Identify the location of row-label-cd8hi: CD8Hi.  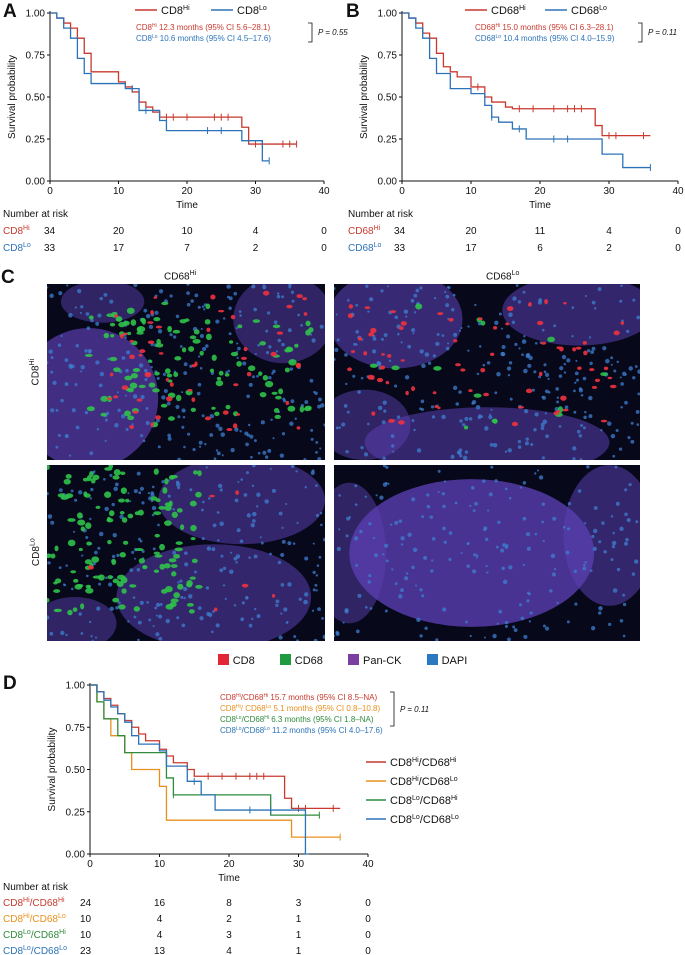
(35, 372).